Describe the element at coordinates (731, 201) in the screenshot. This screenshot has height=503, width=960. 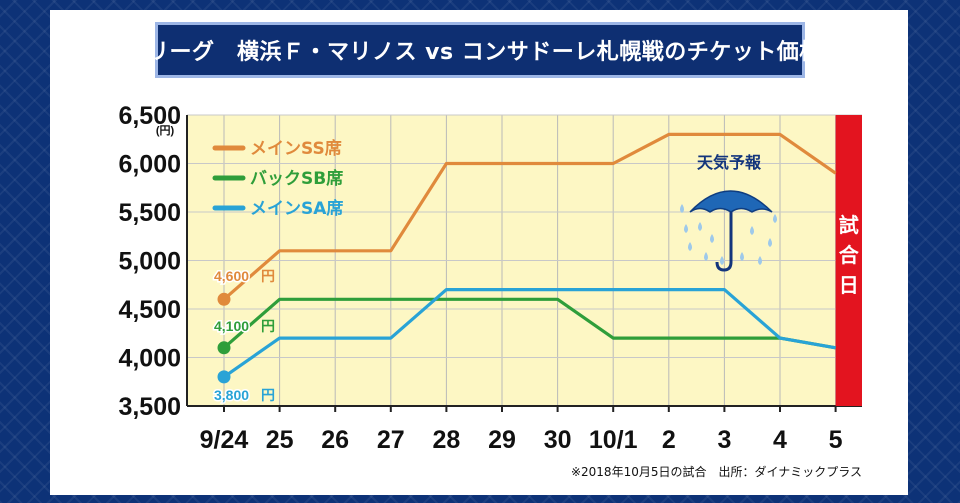
I see `umbrella-icon` at that location.